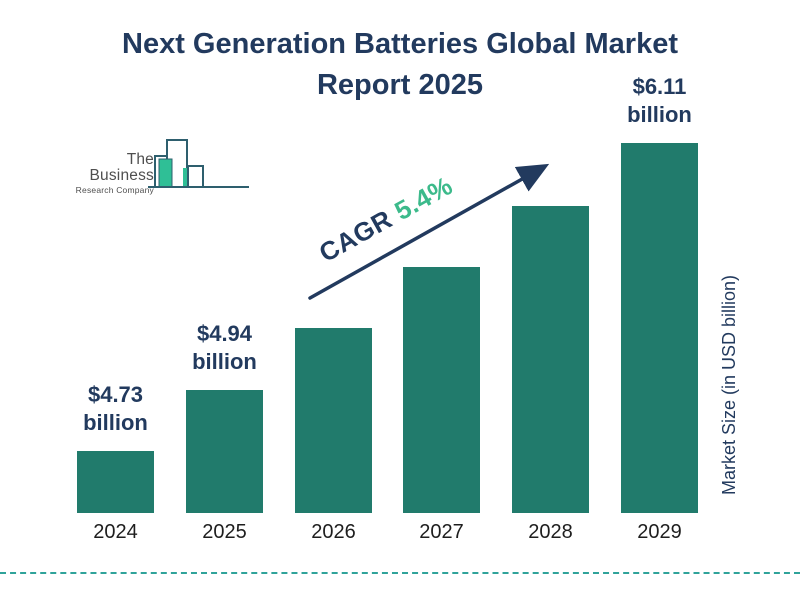 The width and height of the screenshot is (800, 600). Describe the element at coordinates (224, 532) in the screenshot. I see `x-tick-2025: 2025` at that location.